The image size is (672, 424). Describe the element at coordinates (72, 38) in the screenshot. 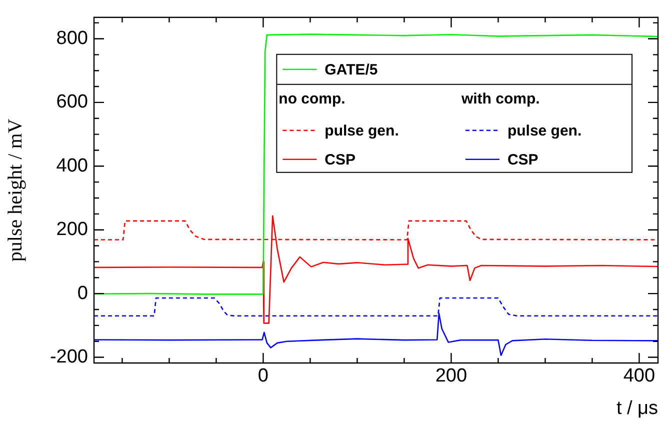

I see `y-tick-label: 800` at that location.